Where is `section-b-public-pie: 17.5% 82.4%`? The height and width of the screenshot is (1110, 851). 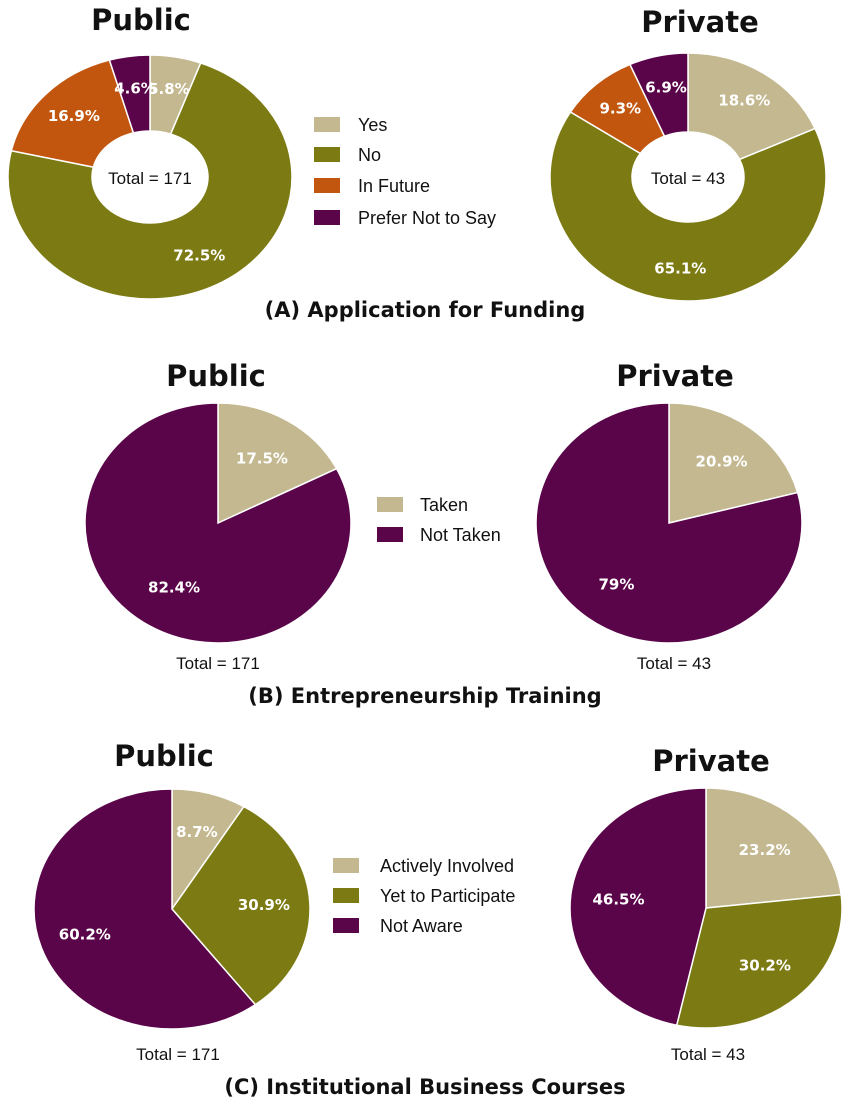 section-b-public-pie: 17.5% 82.4% is located at coordinates (218, 523).